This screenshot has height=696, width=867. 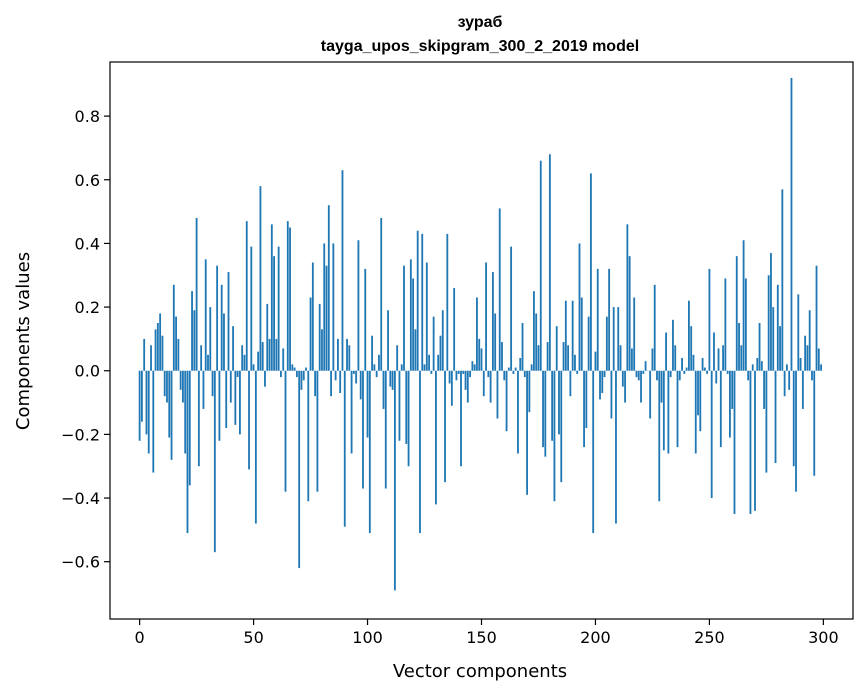 What do you see at coordinates (87, 116) in the screenshot?
I see `y-tick-label: 0.8` at bounding box center [87, 116].